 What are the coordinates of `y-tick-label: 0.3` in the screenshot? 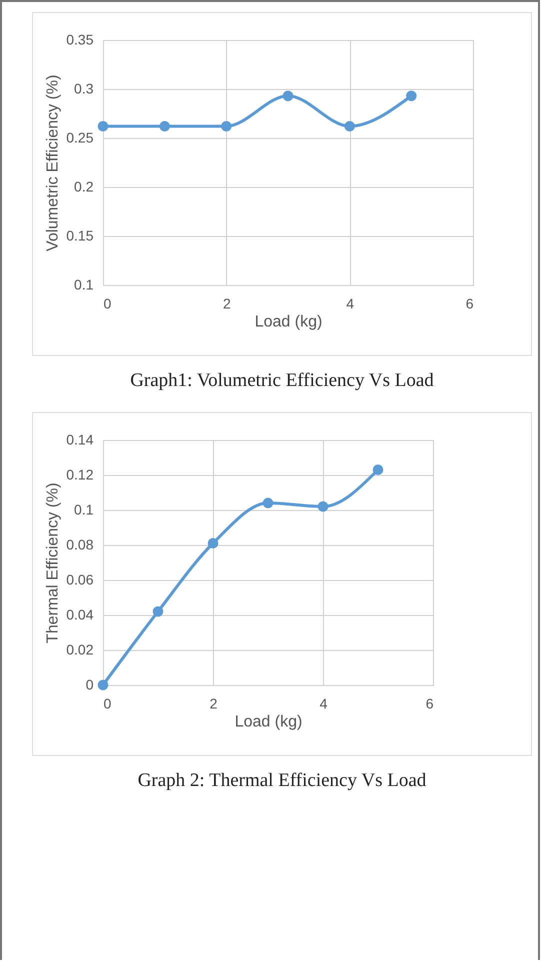 It's located at (84, 88).